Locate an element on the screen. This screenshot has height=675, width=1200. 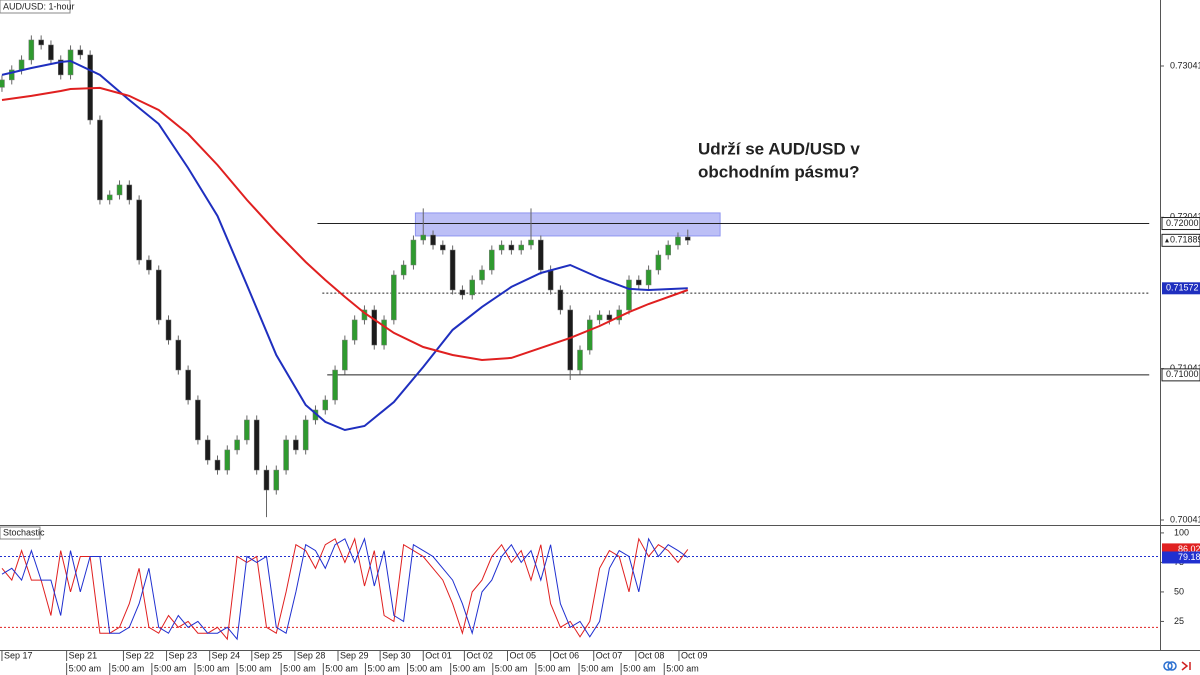
y-tick-label: 0.71041 is located at coordinates (1185, 368).